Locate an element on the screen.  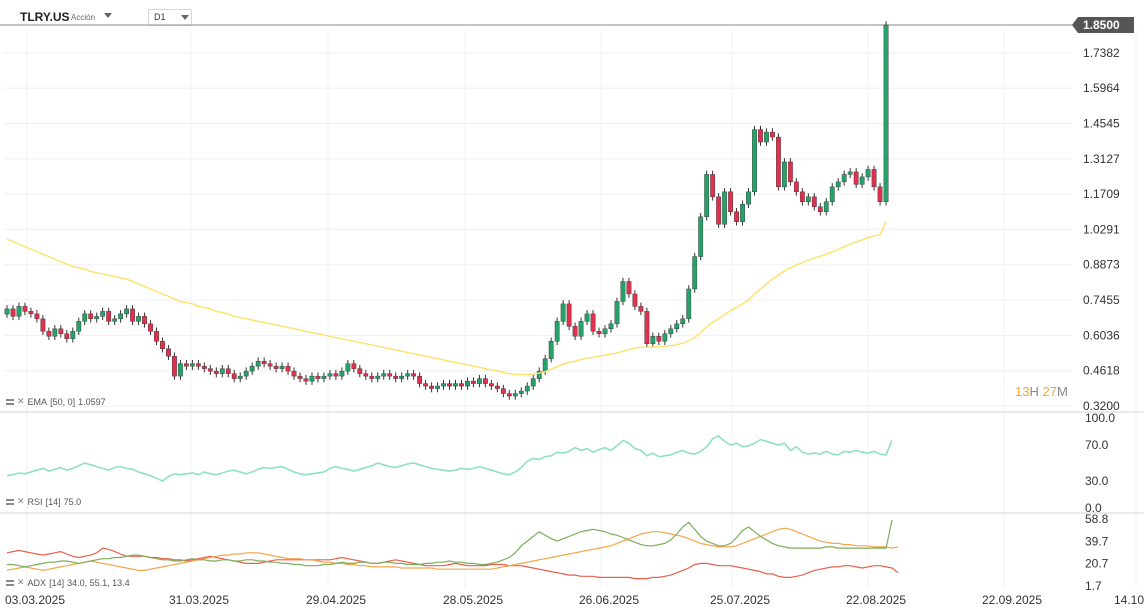
di-plus-line is located at coordinates (452, 549).